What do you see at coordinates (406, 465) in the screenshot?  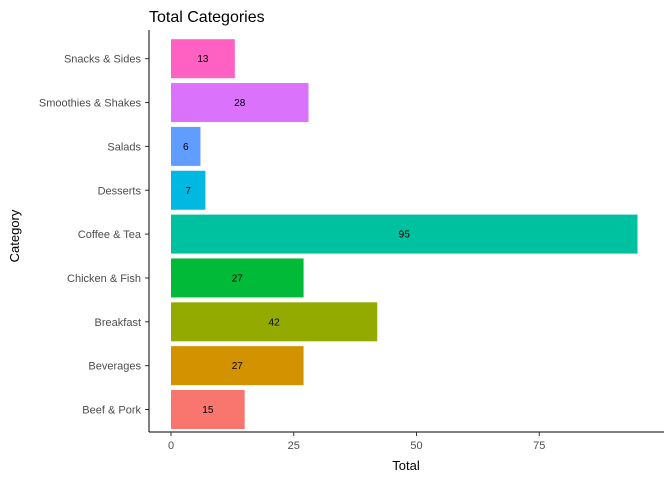 I see `x-axis-title: Total` at bounding box center [406, 465].